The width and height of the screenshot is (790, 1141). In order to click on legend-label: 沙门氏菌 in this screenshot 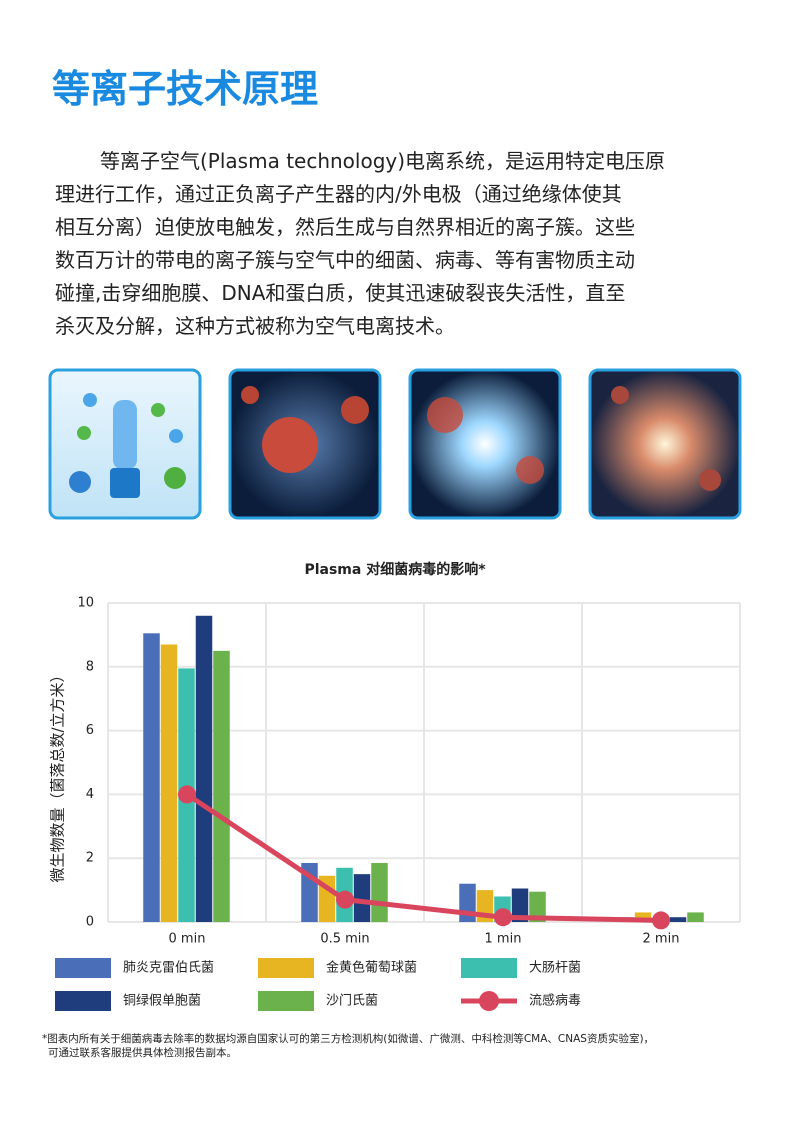, I will do `click(352, 1001)`.